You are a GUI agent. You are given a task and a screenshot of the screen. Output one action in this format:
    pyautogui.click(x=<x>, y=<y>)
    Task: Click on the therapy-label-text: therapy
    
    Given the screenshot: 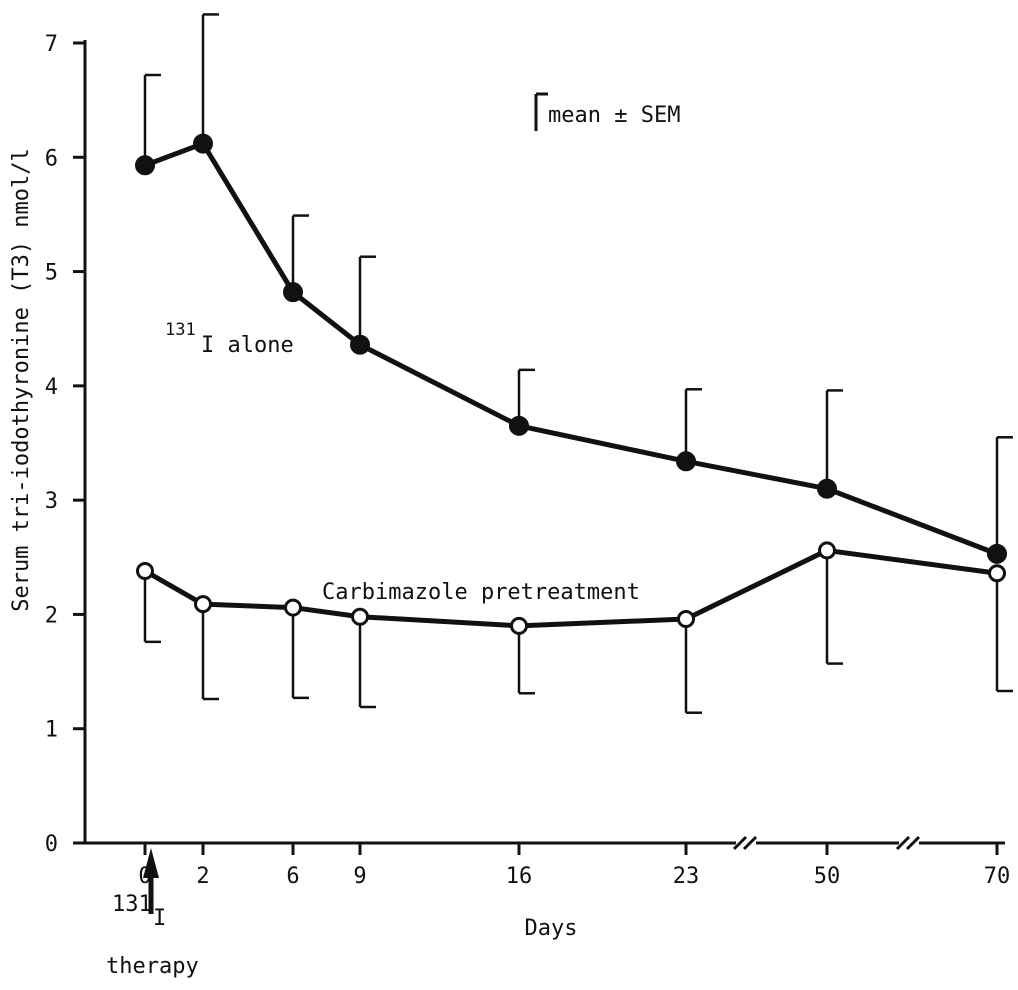 What is the action you would take?
    pyautogui.click(x=152, y=966)
    